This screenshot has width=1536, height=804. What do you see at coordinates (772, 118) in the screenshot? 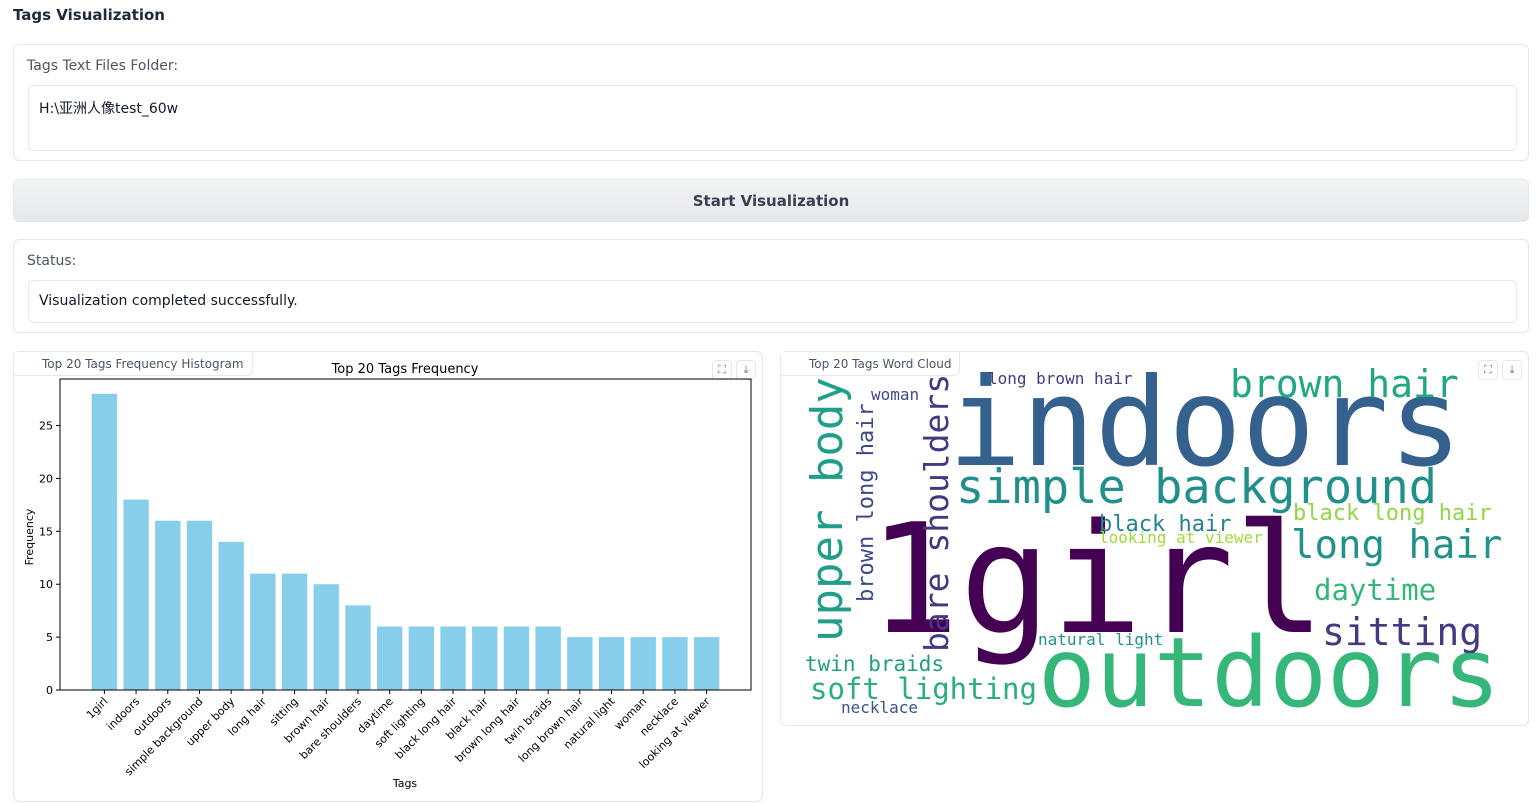
I see `folder-input: H:\亚洲人像test_60w` at bounding box center [772, 118].